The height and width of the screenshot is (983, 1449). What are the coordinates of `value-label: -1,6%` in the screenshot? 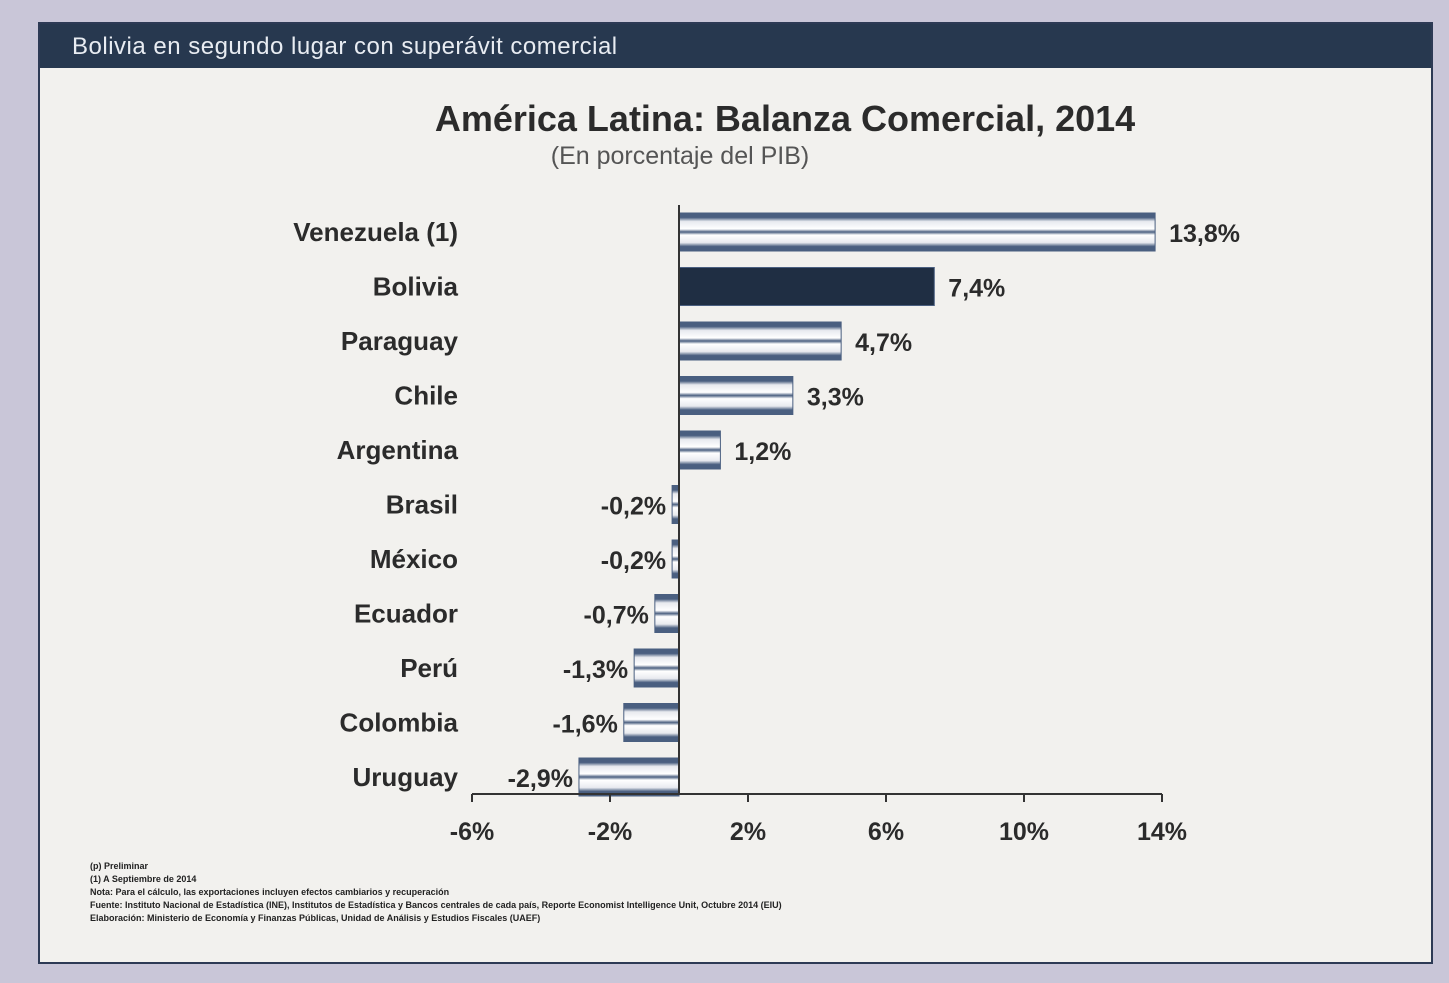 It's located at (584, 725).